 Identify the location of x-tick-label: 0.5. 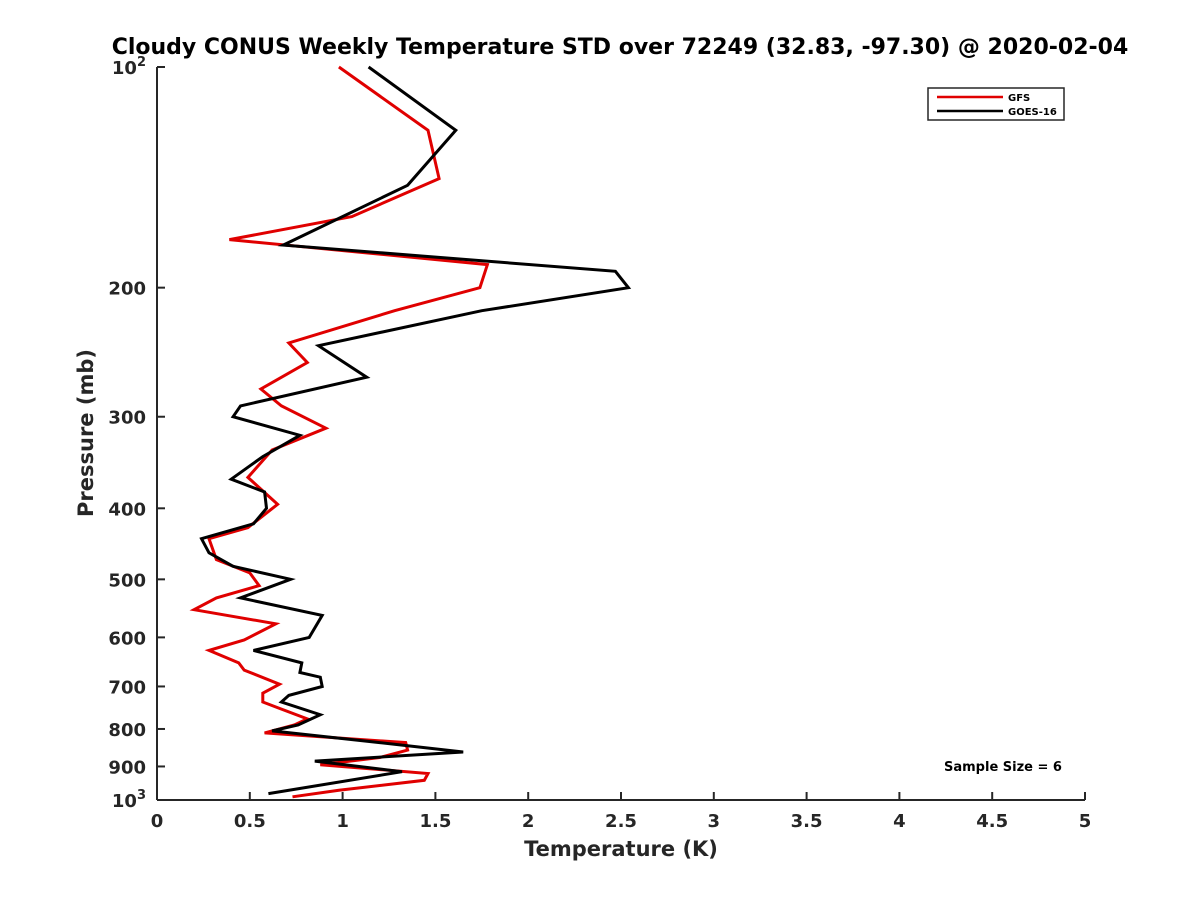
(250, 821).